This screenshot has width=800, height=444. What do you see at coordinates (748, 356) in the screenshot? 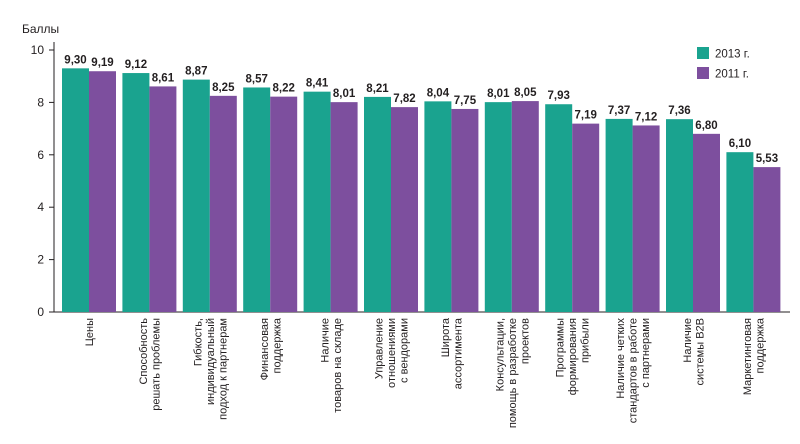
I see `category-label-line: Маркетинговая` at bounding box center [748, 356].